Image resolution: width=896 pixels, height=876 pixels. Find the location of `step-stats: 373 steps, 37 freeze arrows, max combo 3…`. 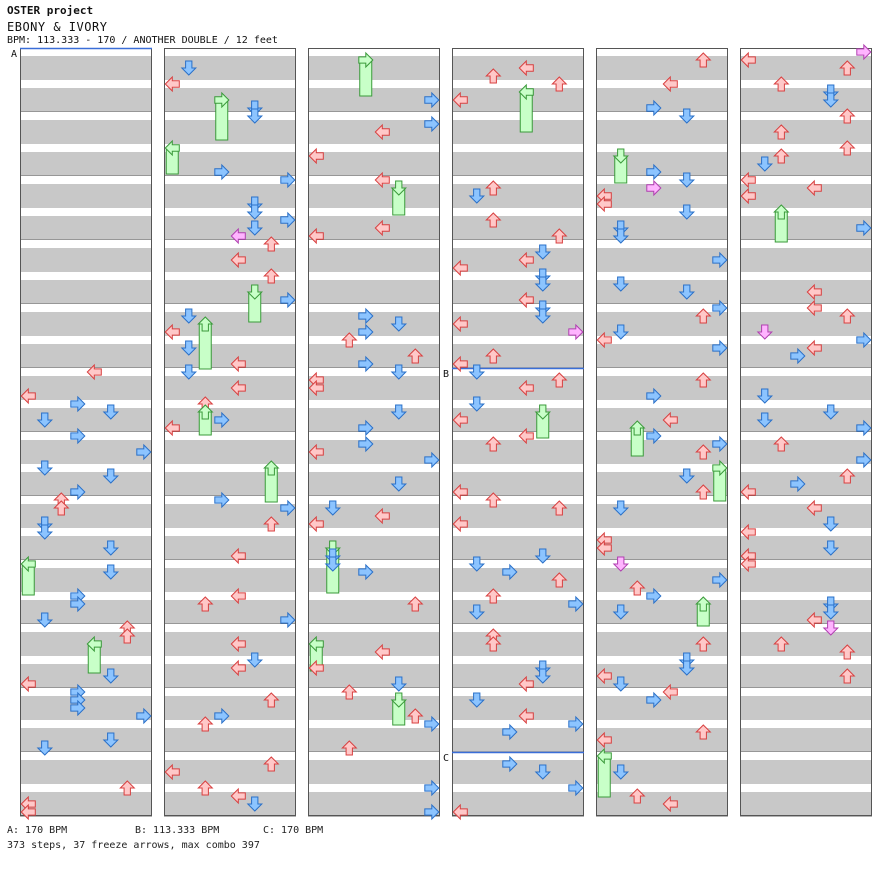

step-stats: 373 steps, 37 freeze arrows, max combo 3… is located at coordinates (133, 845).